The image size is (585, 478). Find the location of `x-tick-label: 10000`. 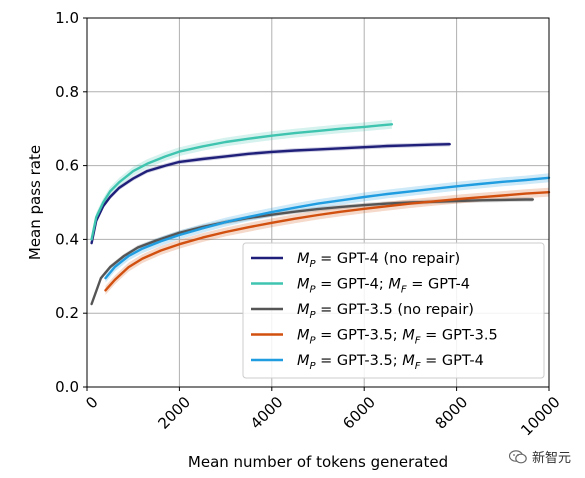

x-tick-label: 10000 is located at coordinates (540, 416).